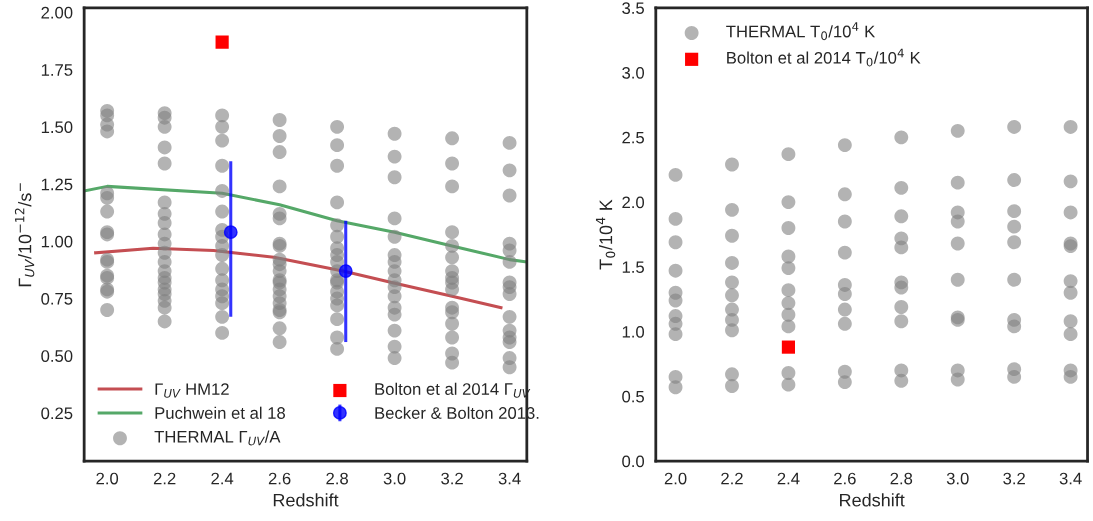  Describe the element at coordinates (633, 202) in the screenshot. I see `y-tick-label: 2.0` at that location.